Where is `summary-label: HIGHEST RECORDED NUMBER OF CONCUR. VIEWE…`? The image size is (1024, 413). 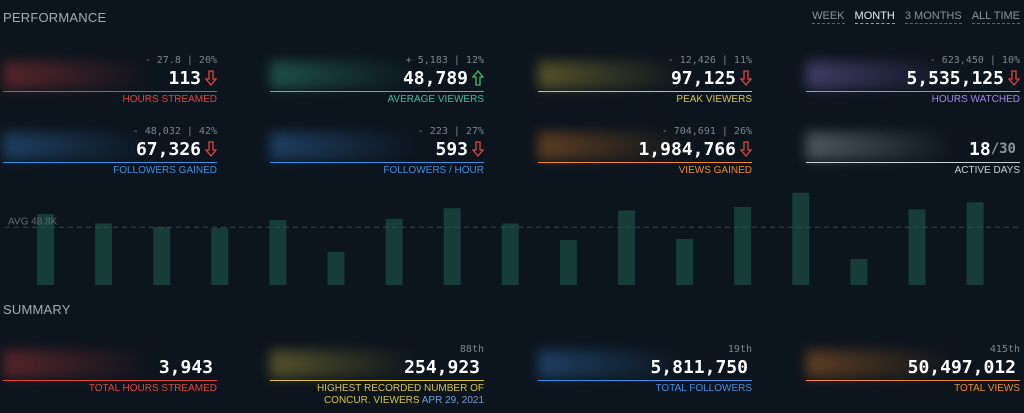 summary-label: HIGHEST RECORDED NUMBER OF CONCUR. VIEWE… is located at coordinates (377, 395).